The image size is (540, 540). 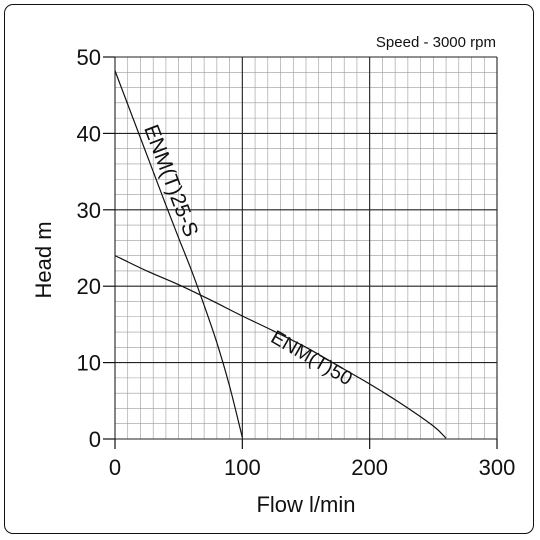 I want to click on y-tick-label: 30, so click(x=89, y=210).